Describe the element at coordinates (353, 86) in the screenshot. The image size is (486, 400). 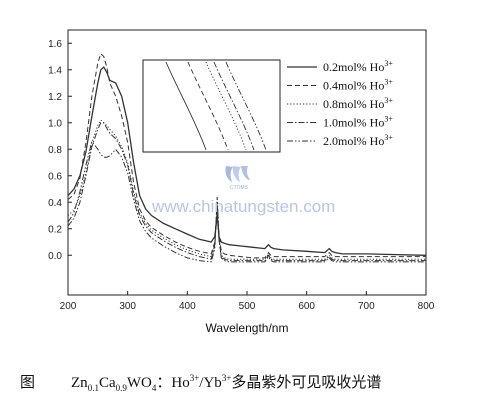
I see `legend-label-text: 0.4mol% Ho` at that location.